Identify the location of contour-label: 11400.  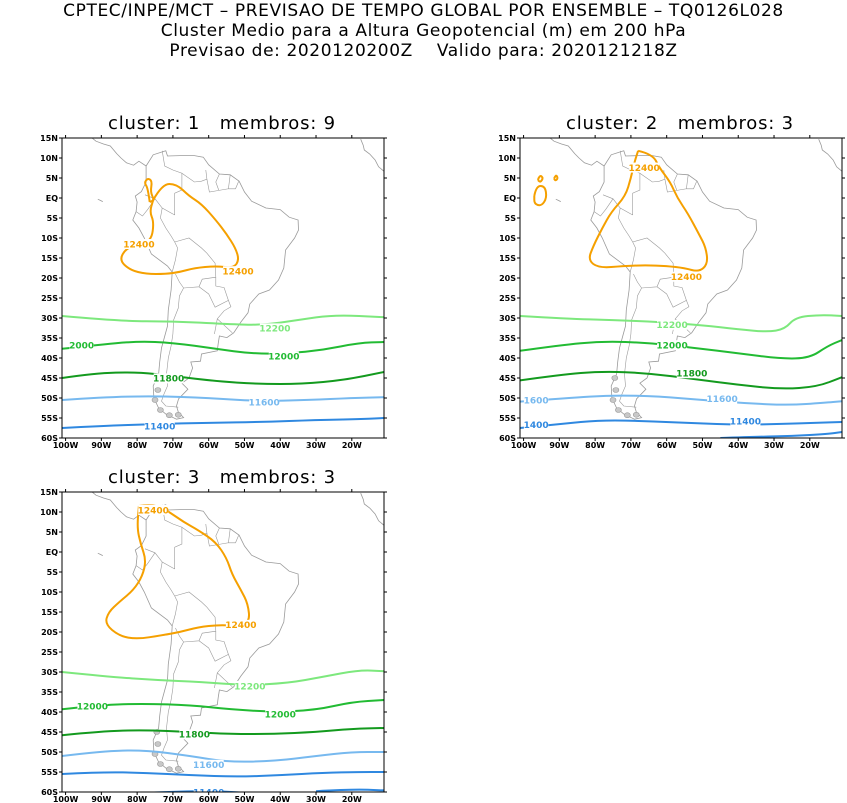
(159, 428).